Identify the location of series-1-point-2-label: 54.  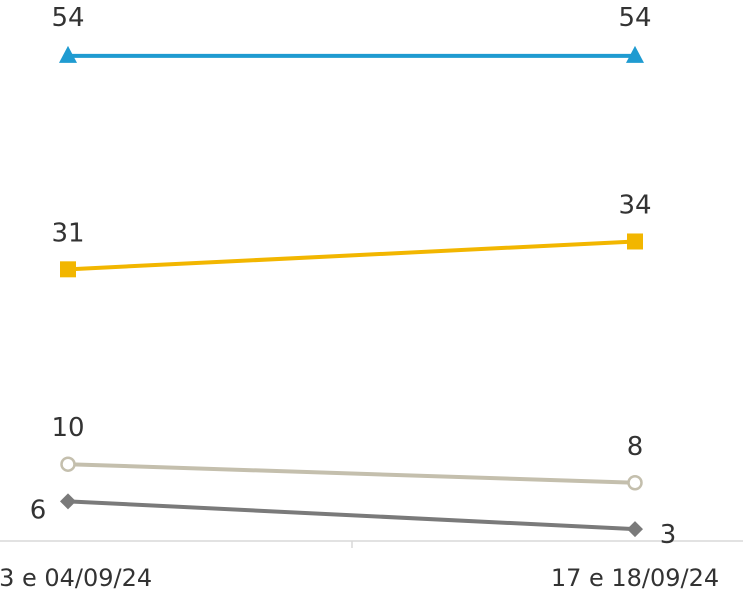
(634, 18).